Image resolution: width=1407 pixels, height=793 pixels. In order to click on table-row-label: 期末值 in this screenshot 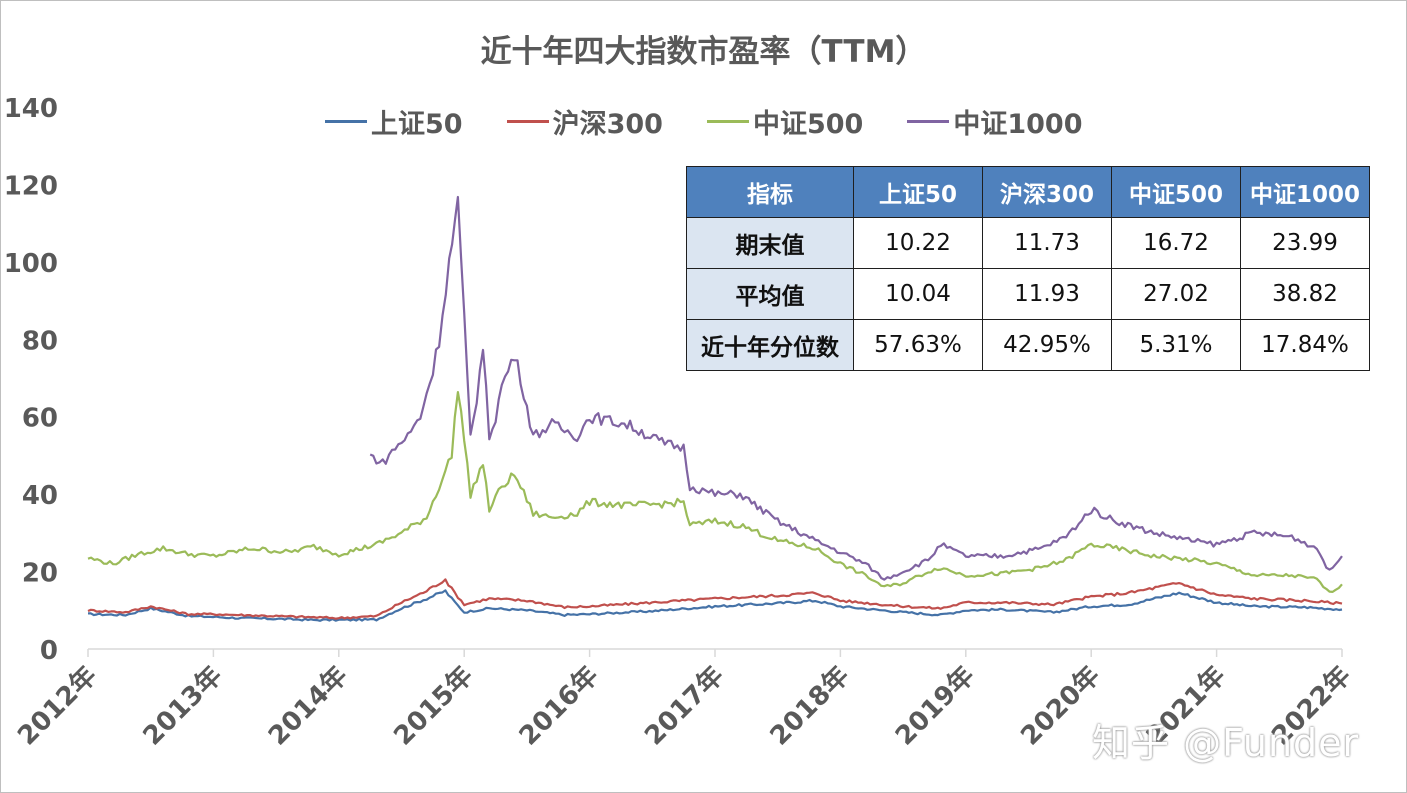, I will do `click(770, 243)`.